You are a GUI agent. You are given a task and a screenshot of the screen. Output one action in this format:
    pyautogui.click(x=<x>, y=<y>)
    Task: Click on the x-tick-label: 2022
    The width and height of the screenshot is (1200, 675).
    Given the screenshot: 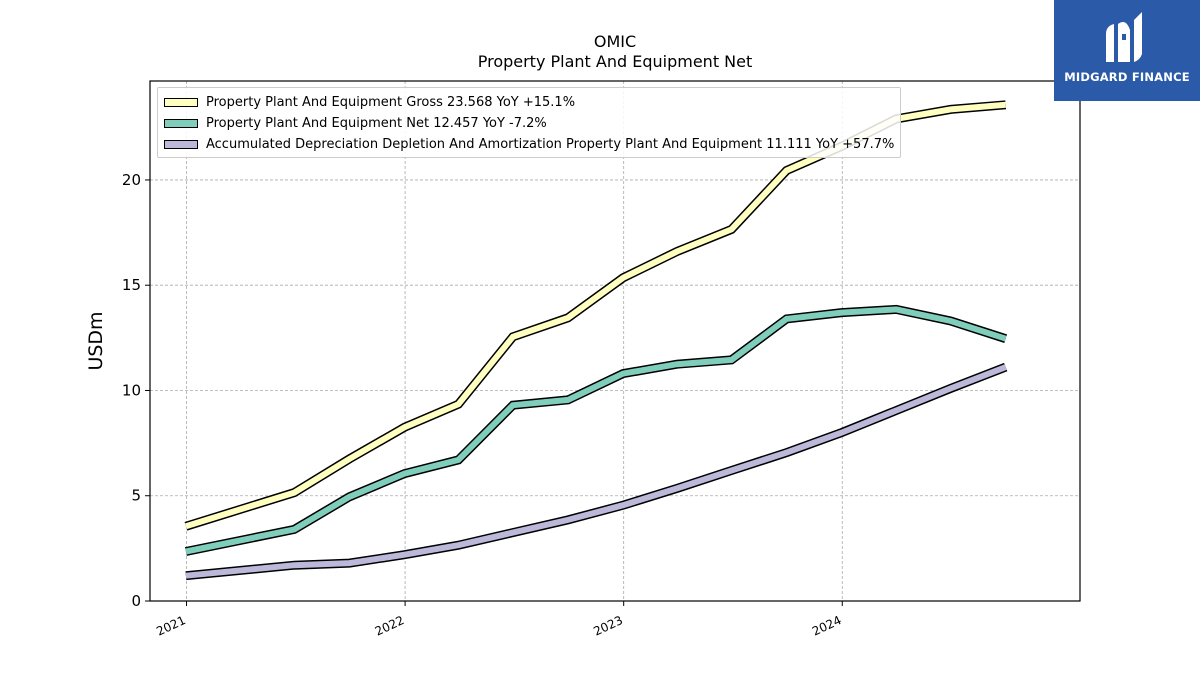 What is the action you would take?
    pyautogui.click(x=390, y=626)
    